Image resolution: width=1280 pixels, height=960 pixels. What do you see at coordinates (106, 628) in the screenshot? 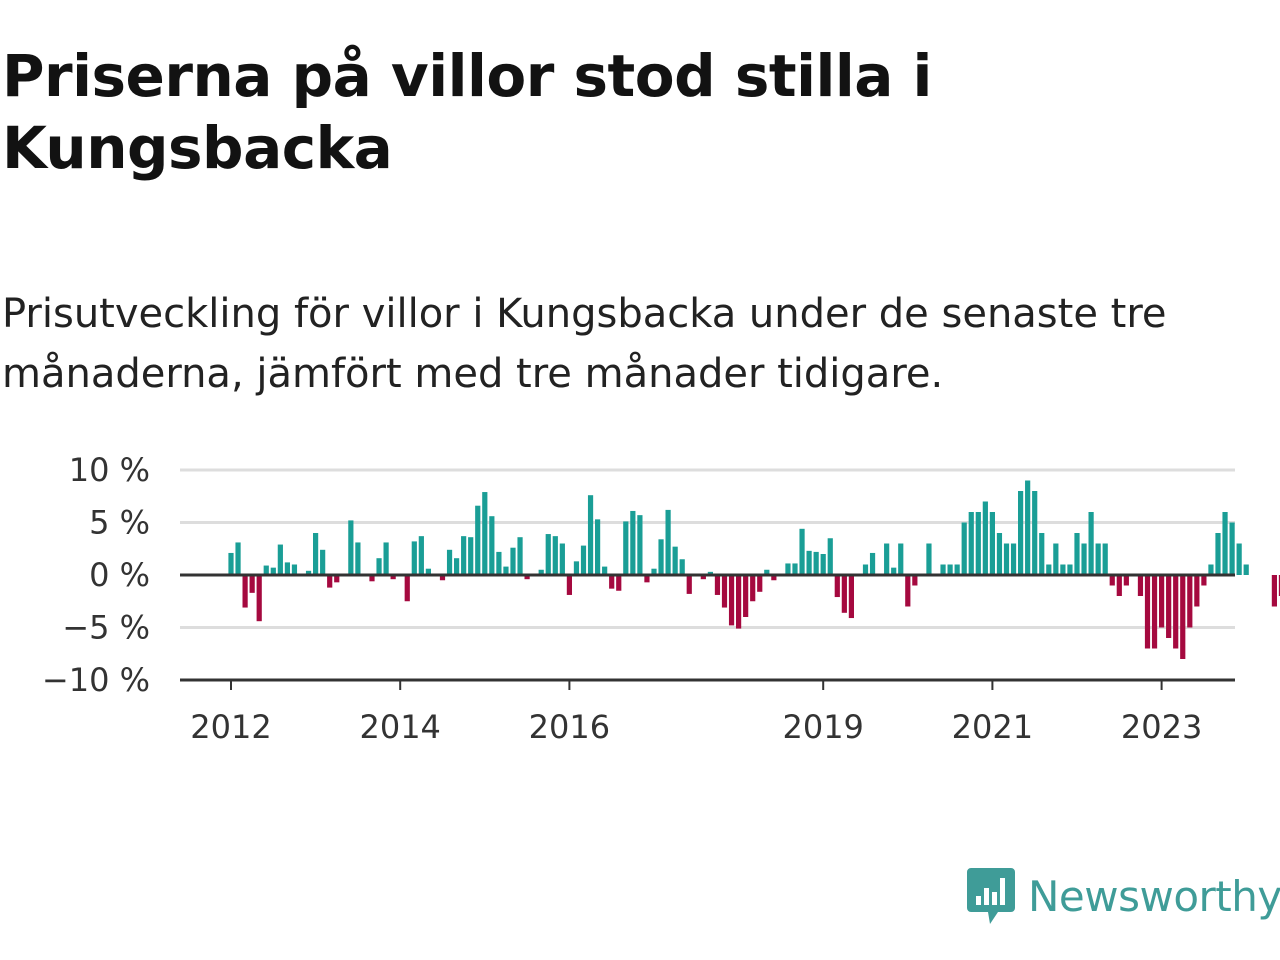
I see `y-tick-label: −5 %` at bounding box center [106, 628].